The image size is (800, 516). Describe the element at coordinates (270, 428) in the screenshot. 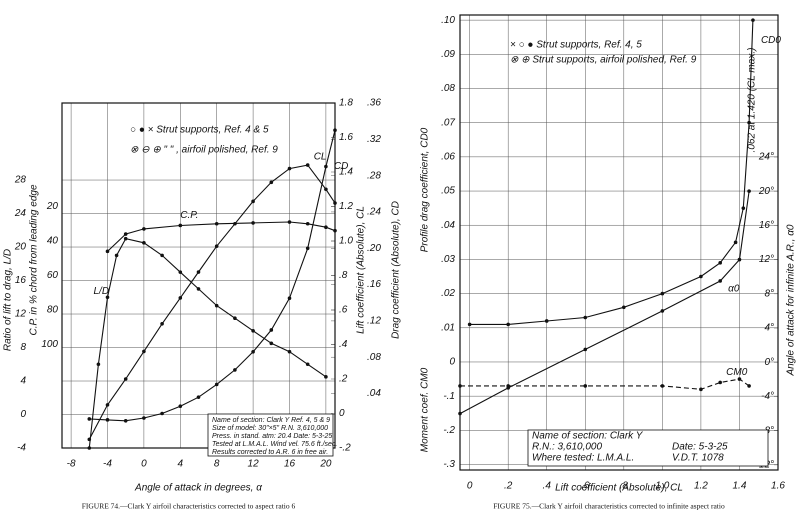

I see `note-line: Size of model: 30"×5" R.N. 3,610,000` at that location.